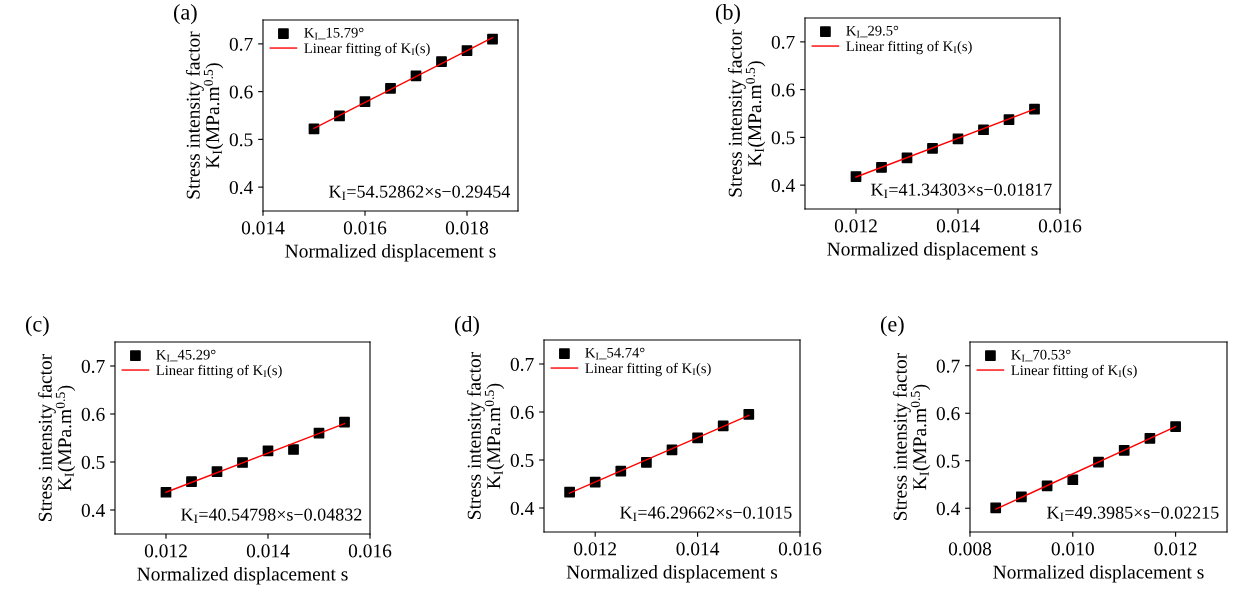 The height and width of the screenshot is (601, 1239). What do you see at coordinates (872, 31) in the screenshot?
I see `legend-label: K$_{I}$_29.5°` at bounding box center [872, 31].